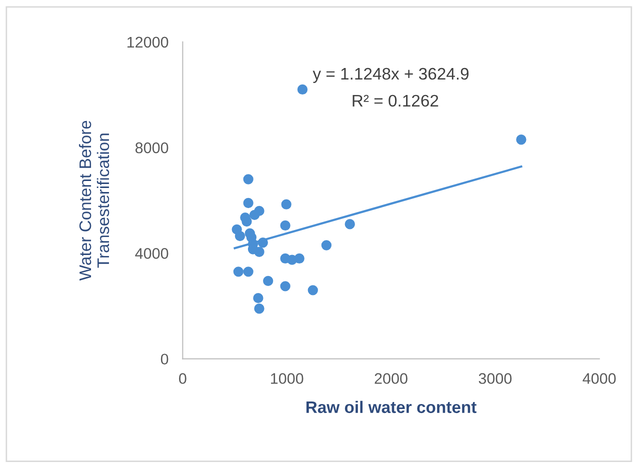 The height and width of the screenshot is (466, 641). I want to click on y-tick-label: 0, so click(164, 359).